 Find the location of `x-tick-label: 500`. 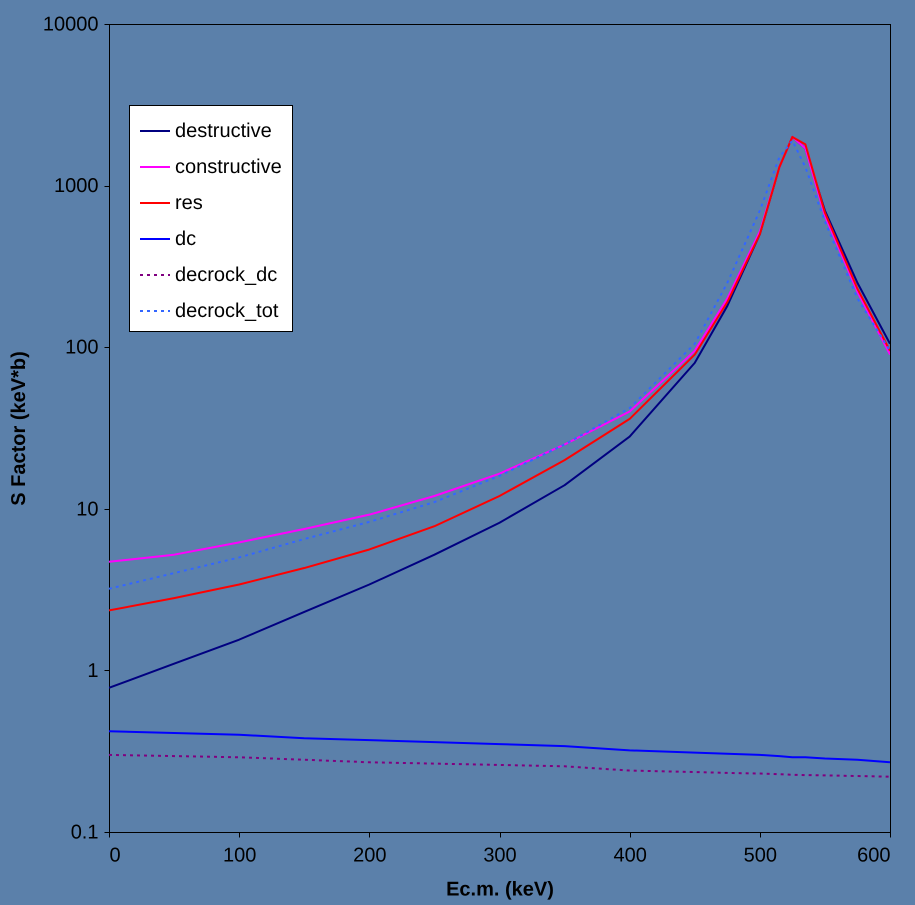

x-tick-label: 500 is located at coordinates (761, 855).